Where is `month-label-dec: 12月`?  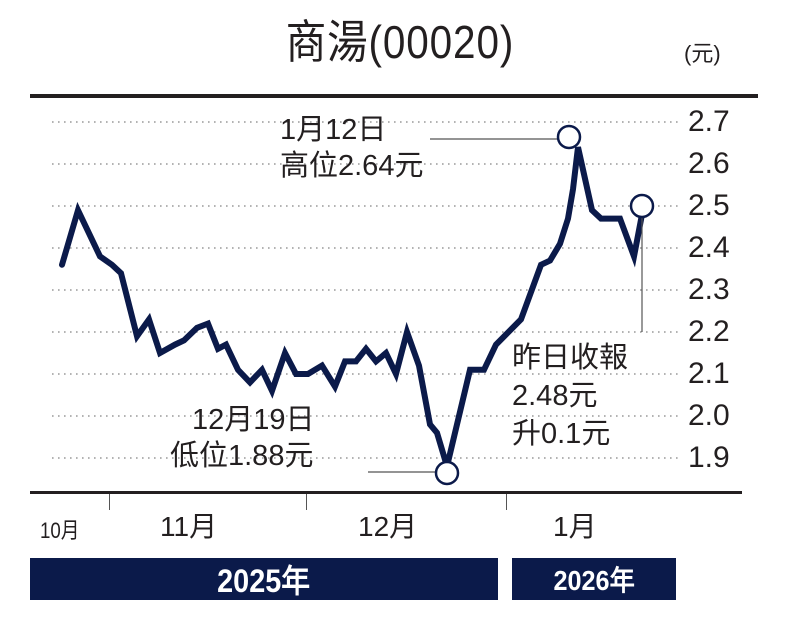 month-label-dec: 12月 is located at coordinates (388, 526).